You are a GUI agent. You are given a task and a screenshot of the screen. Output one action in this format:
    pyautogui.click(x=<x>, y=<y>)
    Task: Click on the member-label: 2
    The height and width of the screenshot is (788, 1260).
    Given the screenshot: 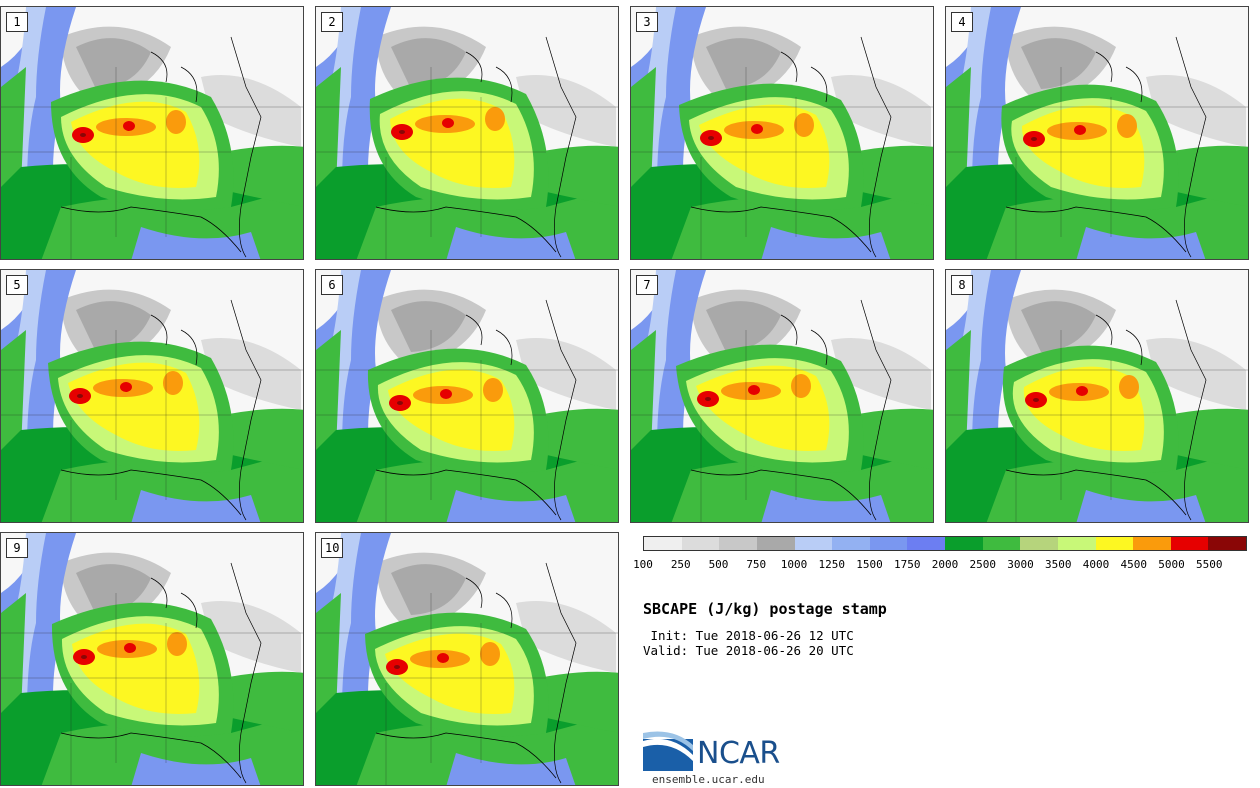 What is the action you would take?
    pyautogui.click(x=332, y=22)
    